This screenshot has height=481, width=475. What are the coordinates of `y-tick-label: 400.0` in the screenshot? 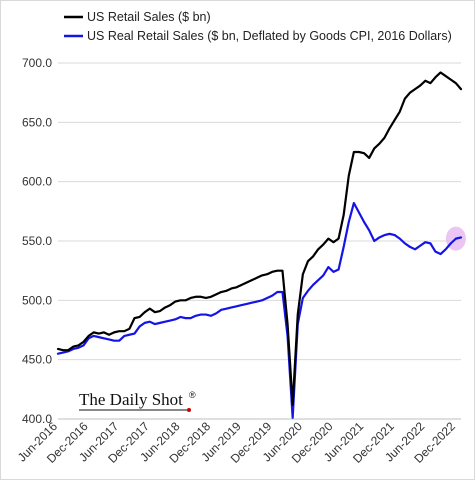 It's located at (37, 419).